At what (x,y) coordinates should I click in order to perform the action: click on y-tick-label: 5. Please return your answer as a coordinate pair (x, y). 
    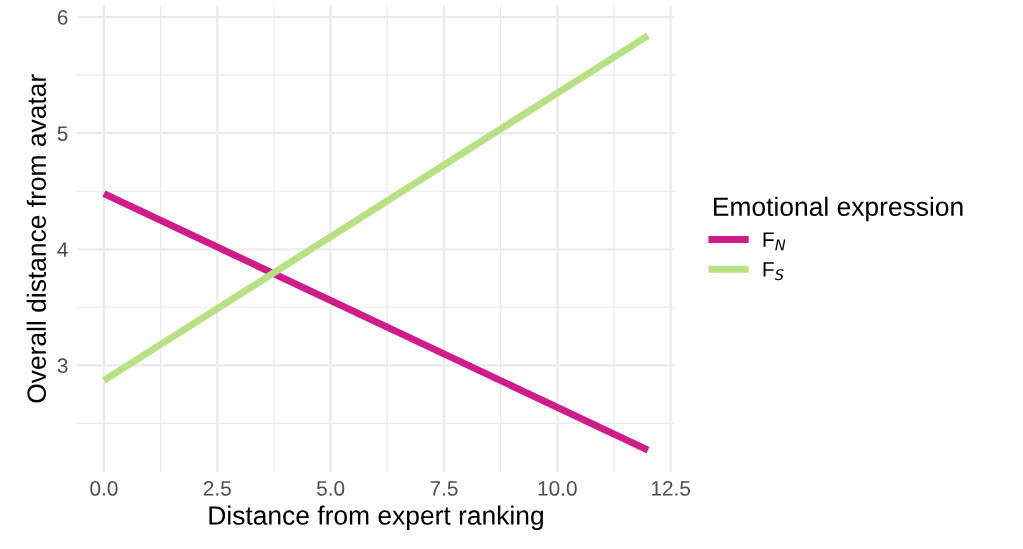
    Looking at the image, I should click on (62, 133).